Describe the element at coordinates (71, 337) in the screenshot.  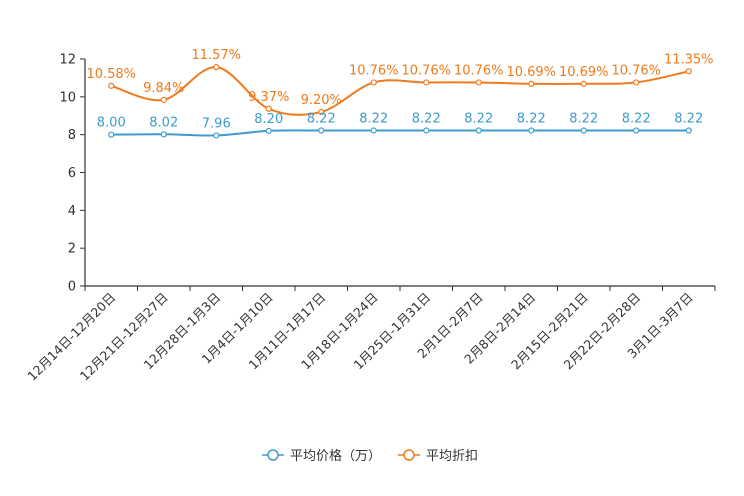
I see `x-tick-label: 12月14日-12月20日` at that location.